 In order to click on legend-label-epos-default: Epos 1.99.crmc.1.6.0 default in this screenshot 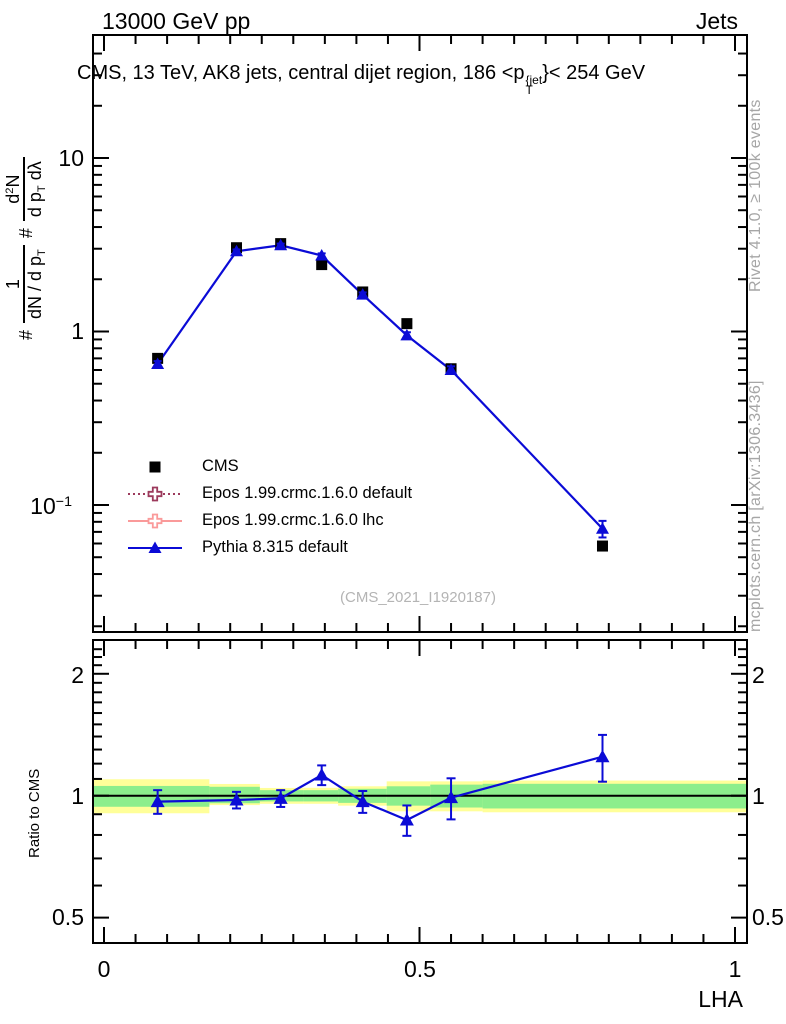, I will do `click(307, 493)`.